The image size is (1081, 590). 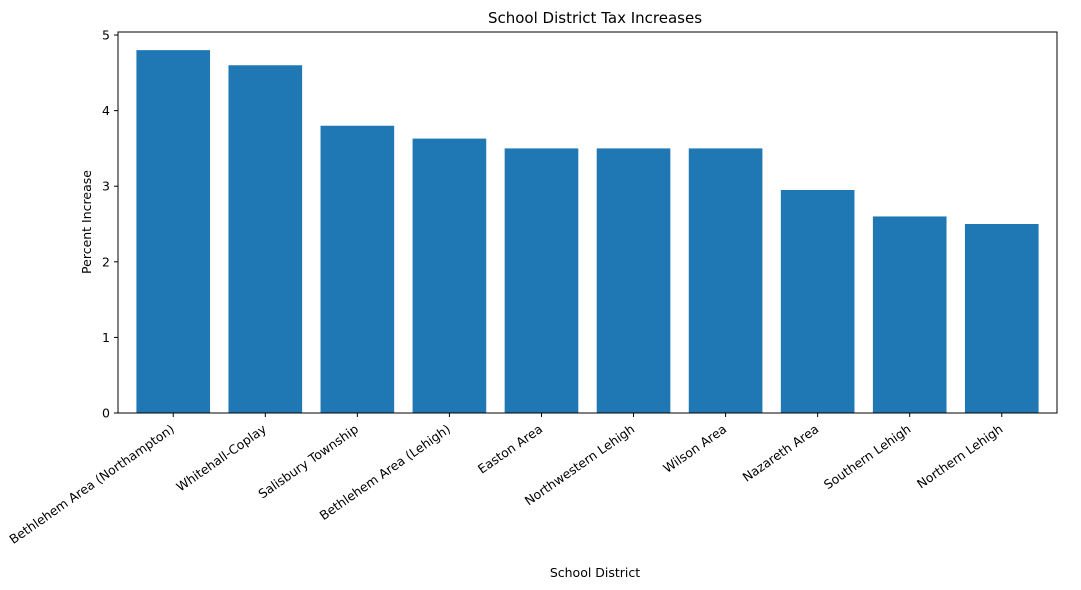 What do you see at coordinates (106, 413) in the screenshot?
I see `y-tick-label-0: 0` at bounding box center [106, 413].